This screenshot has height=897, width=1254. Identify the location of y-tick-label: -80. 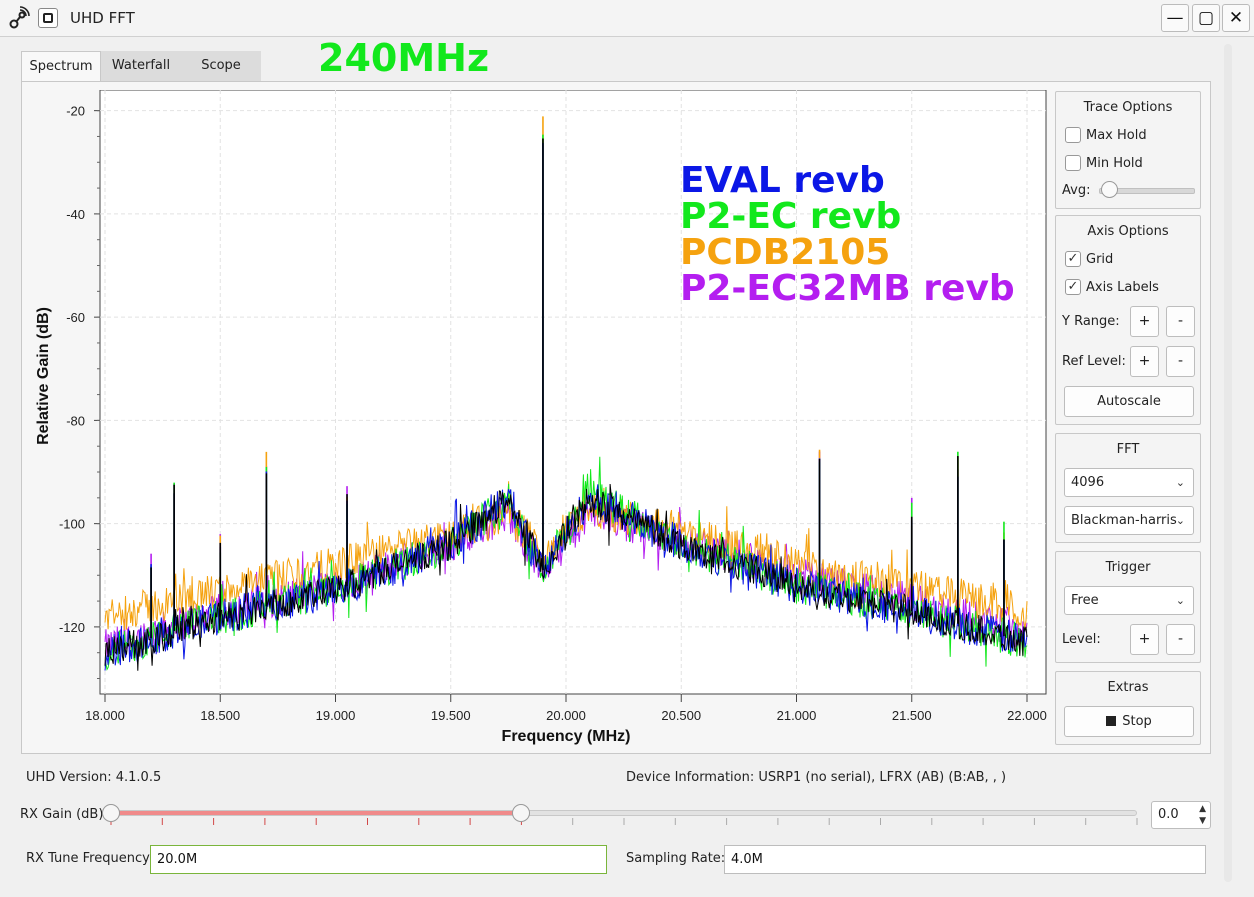
(75, 420).